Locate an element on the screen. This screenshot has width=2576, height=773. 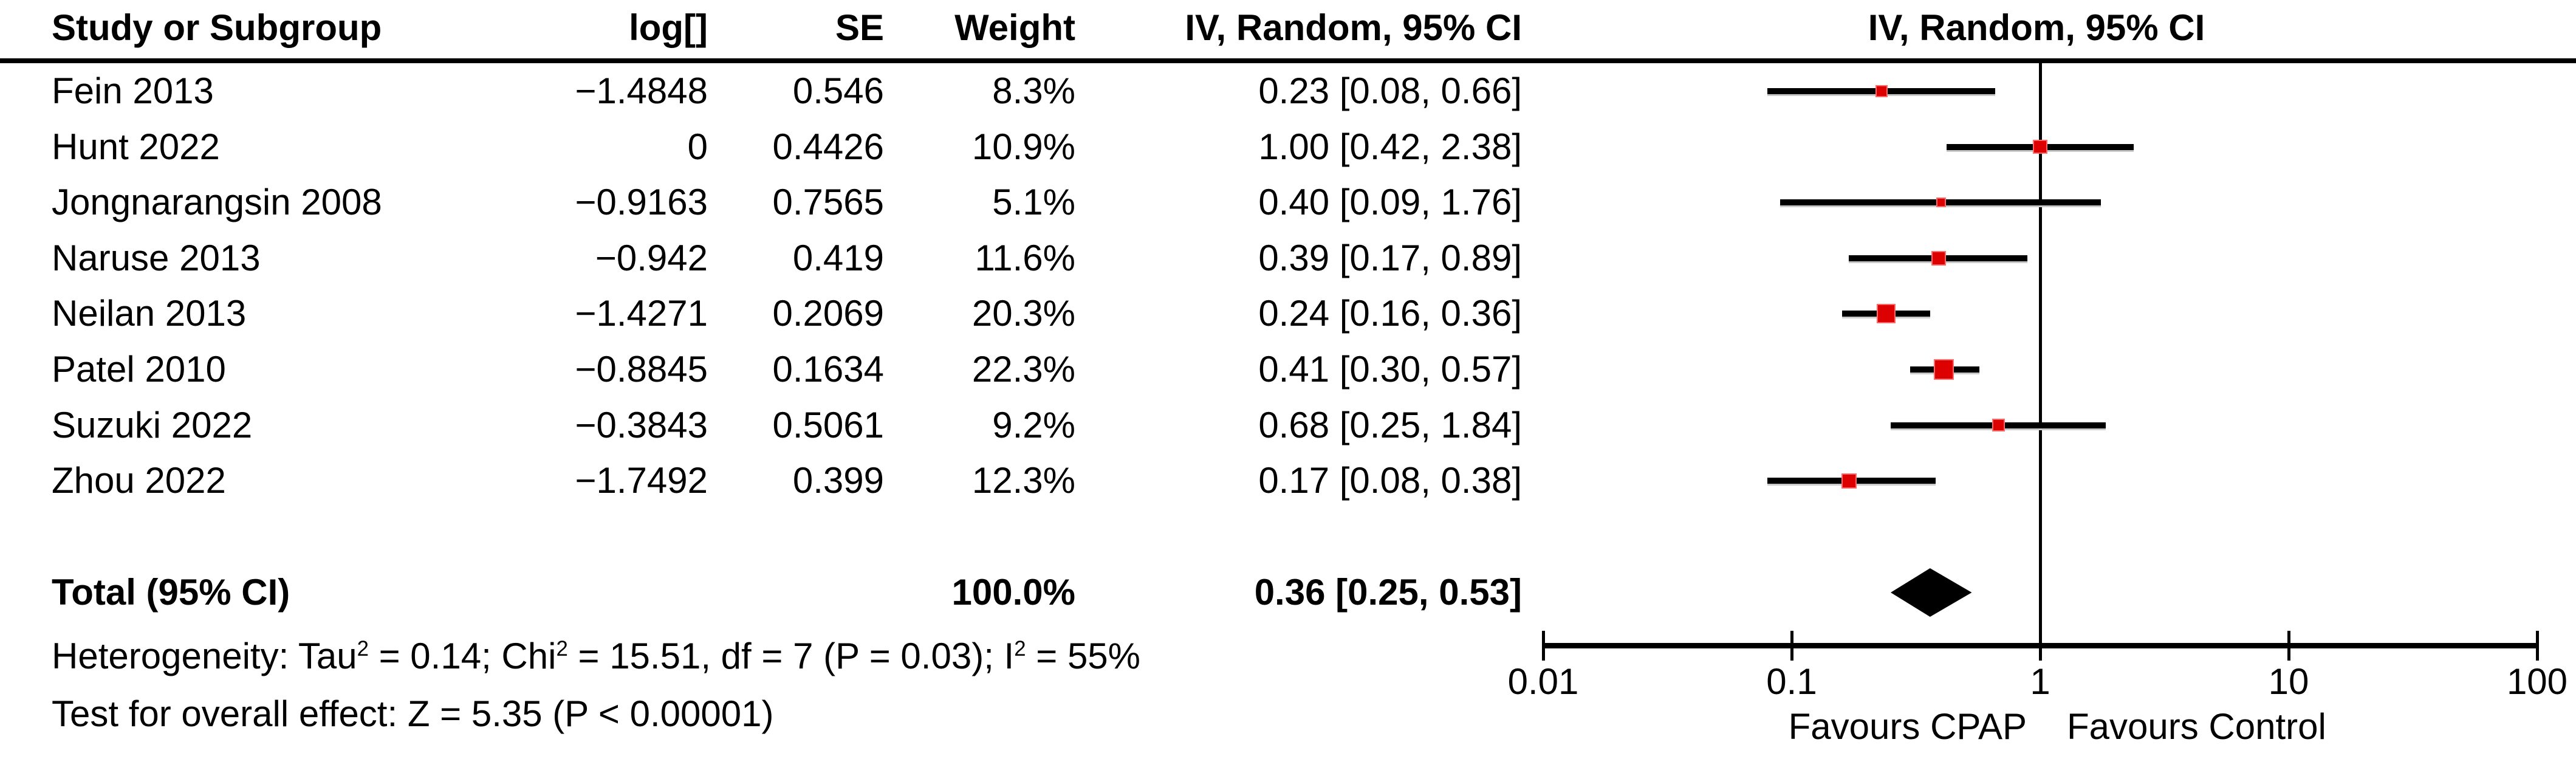
log-value: −0.942 is located at coordinates (651, 258).